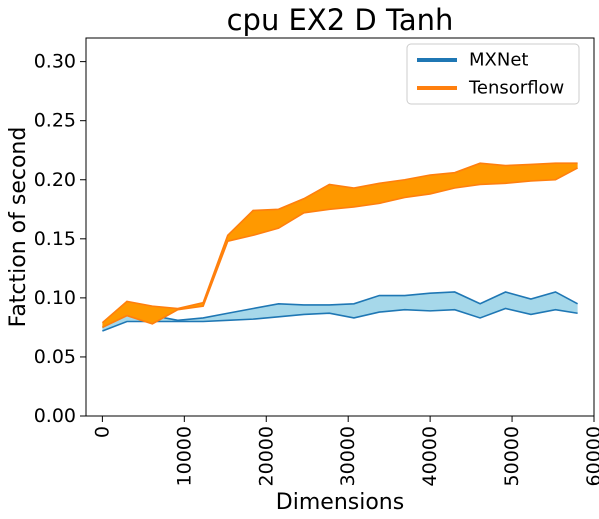  I want to click on x-tick-label: 50000, so click(512, 456).